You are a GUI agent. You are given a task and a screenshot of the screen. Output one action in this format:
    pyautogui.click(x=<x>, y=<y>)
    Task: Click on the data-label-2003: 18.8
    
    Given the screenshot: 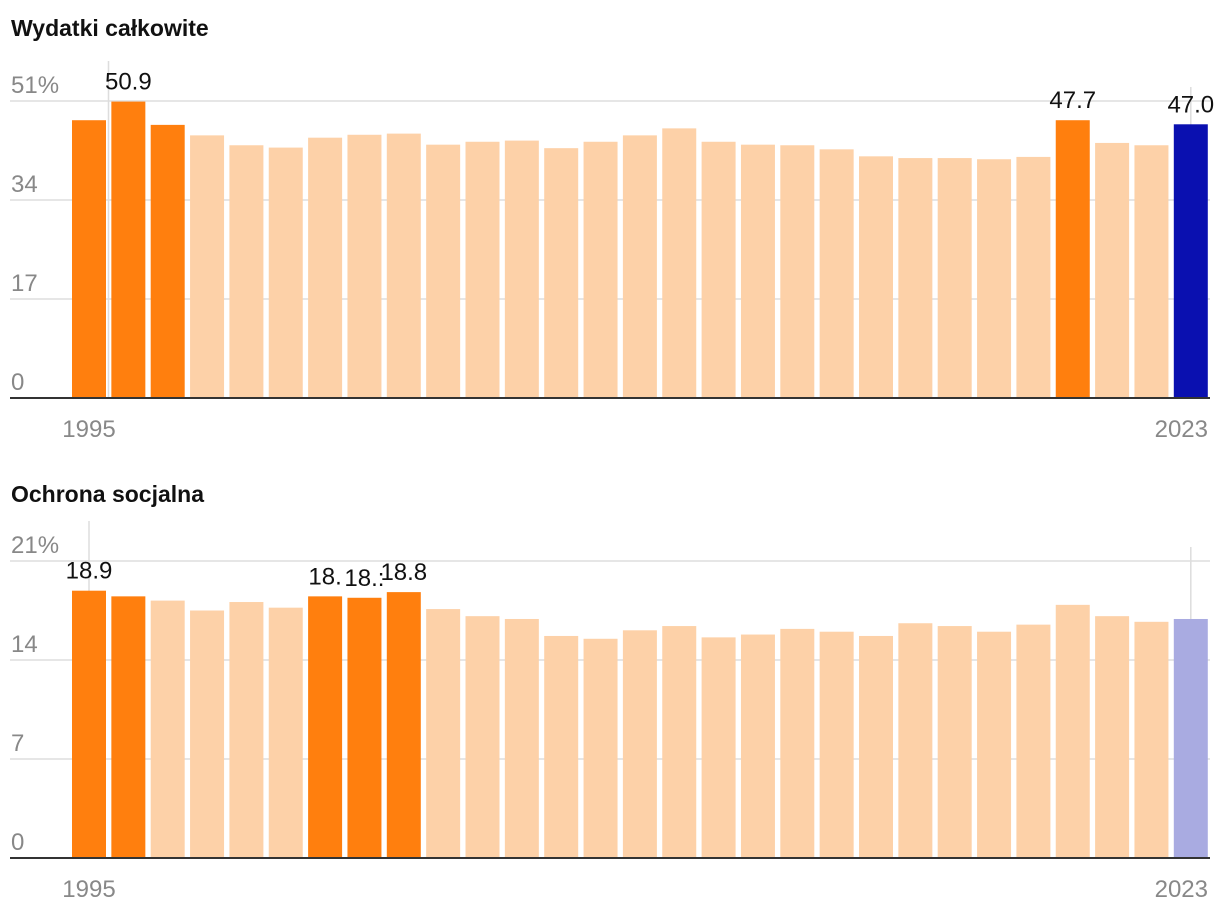 What is the action you would take?
    pyautogui.click(x=403, y=572)
    